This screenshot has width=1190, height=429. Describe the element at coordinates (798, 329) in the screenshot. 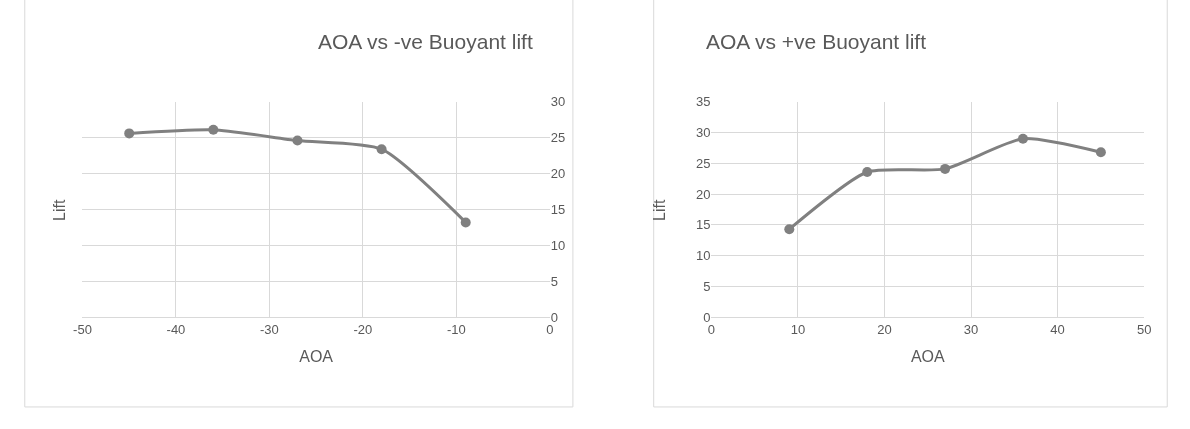

I see `x-tick-label: 10` at that location.